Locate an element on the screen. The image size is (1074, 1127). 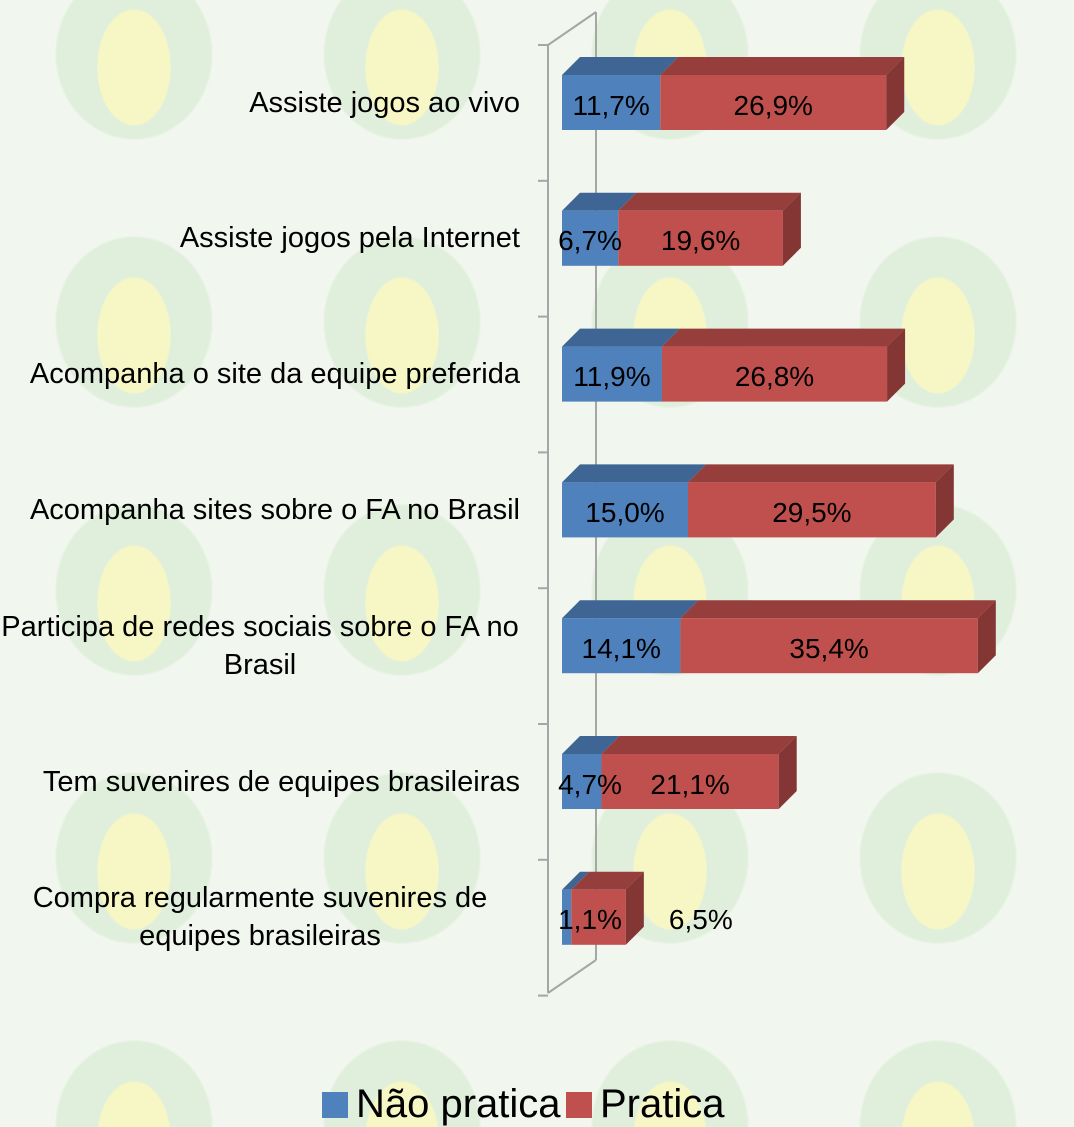
legend-item: Não pratica is located at coordinates (441, 1104).